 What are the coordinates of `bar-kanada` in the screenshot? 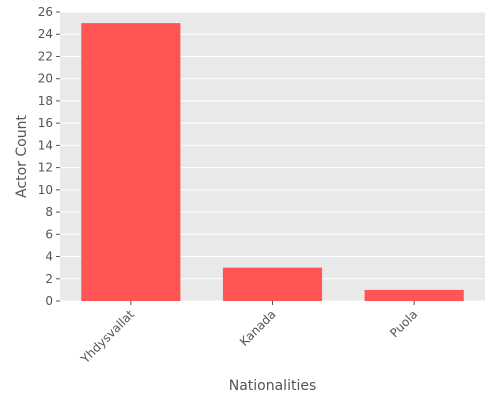 It's located at (272, 284).